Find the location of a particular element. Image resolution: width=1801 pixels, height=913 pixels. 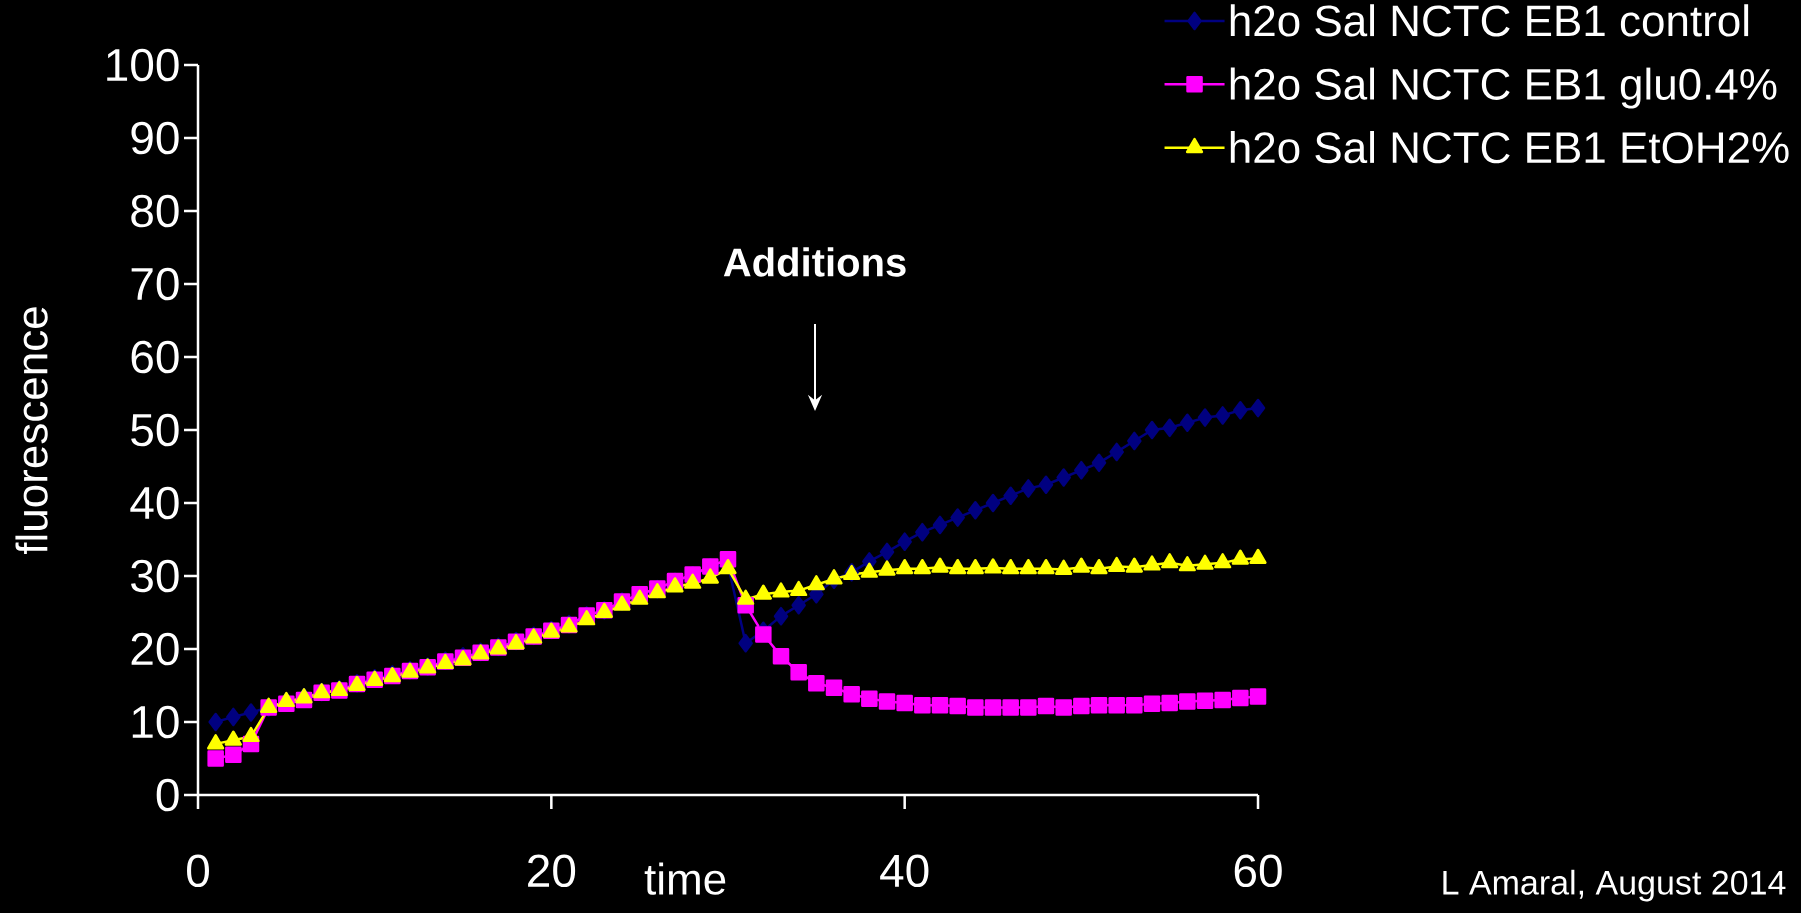

y-tick-label: 100 is located at coordinates (143, 65).